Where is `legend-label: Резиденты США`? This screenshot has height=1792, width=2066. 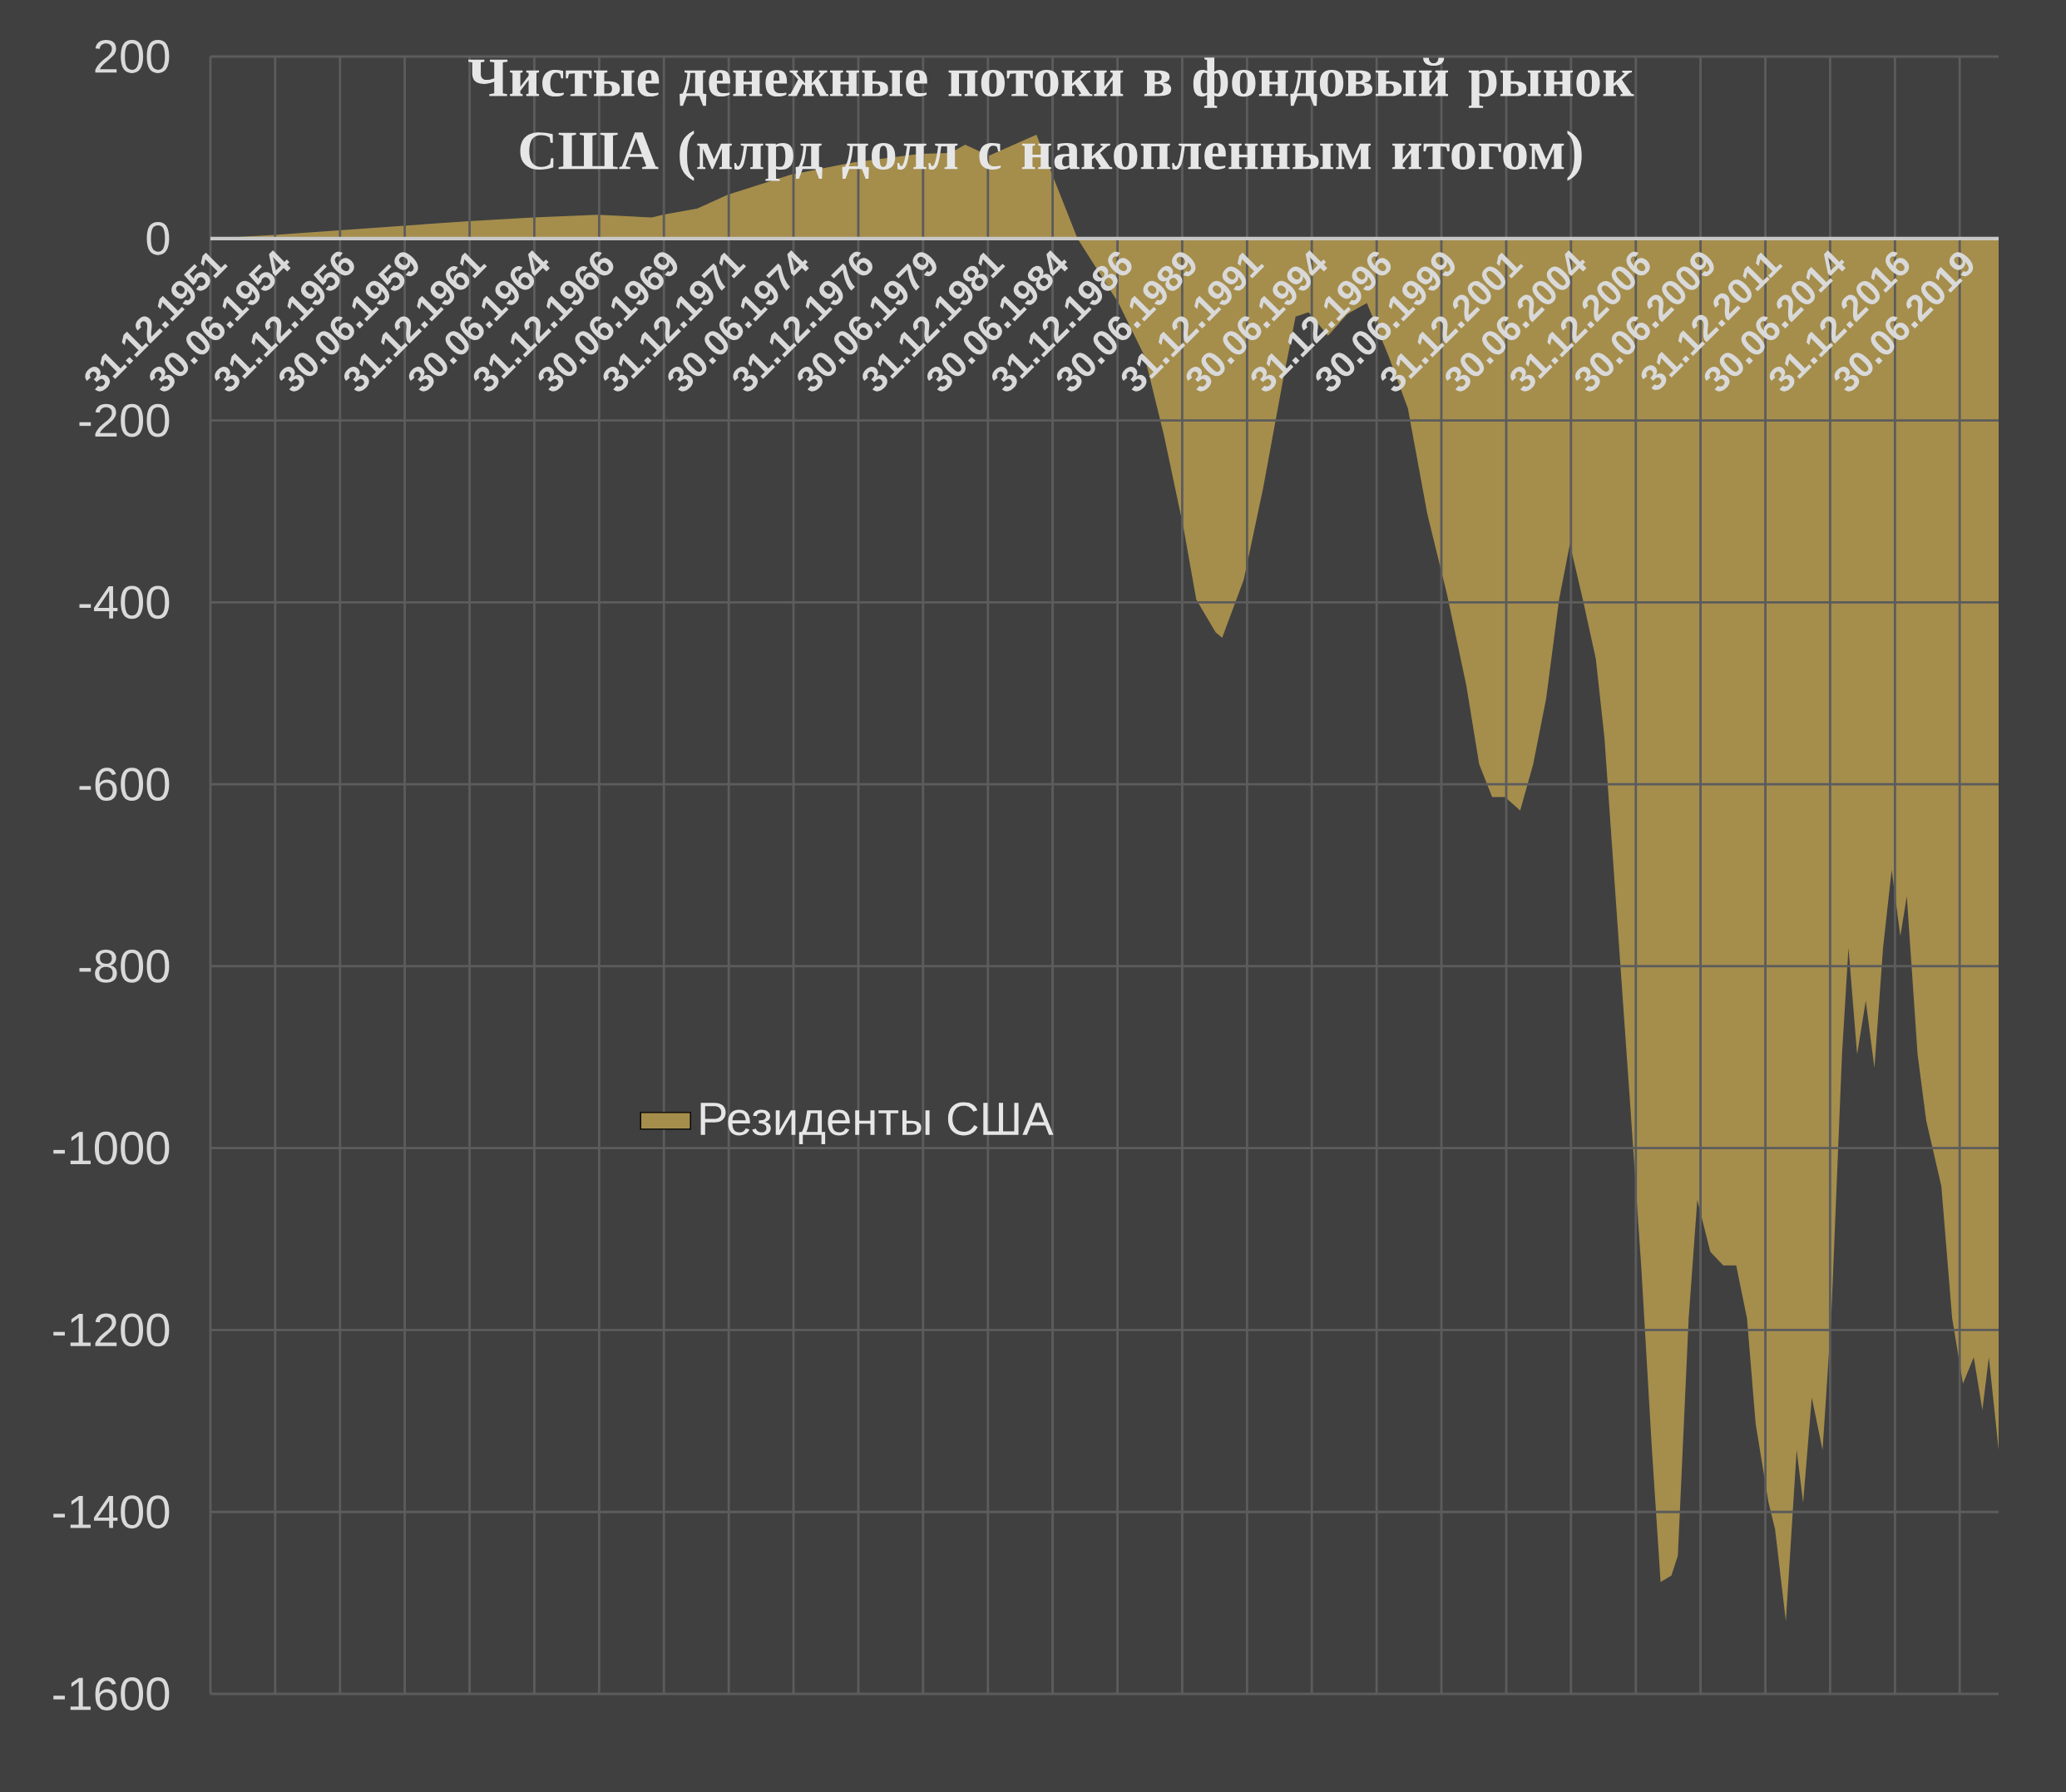
legend-label: Резиденты США is located at coordinates (877, 1123).